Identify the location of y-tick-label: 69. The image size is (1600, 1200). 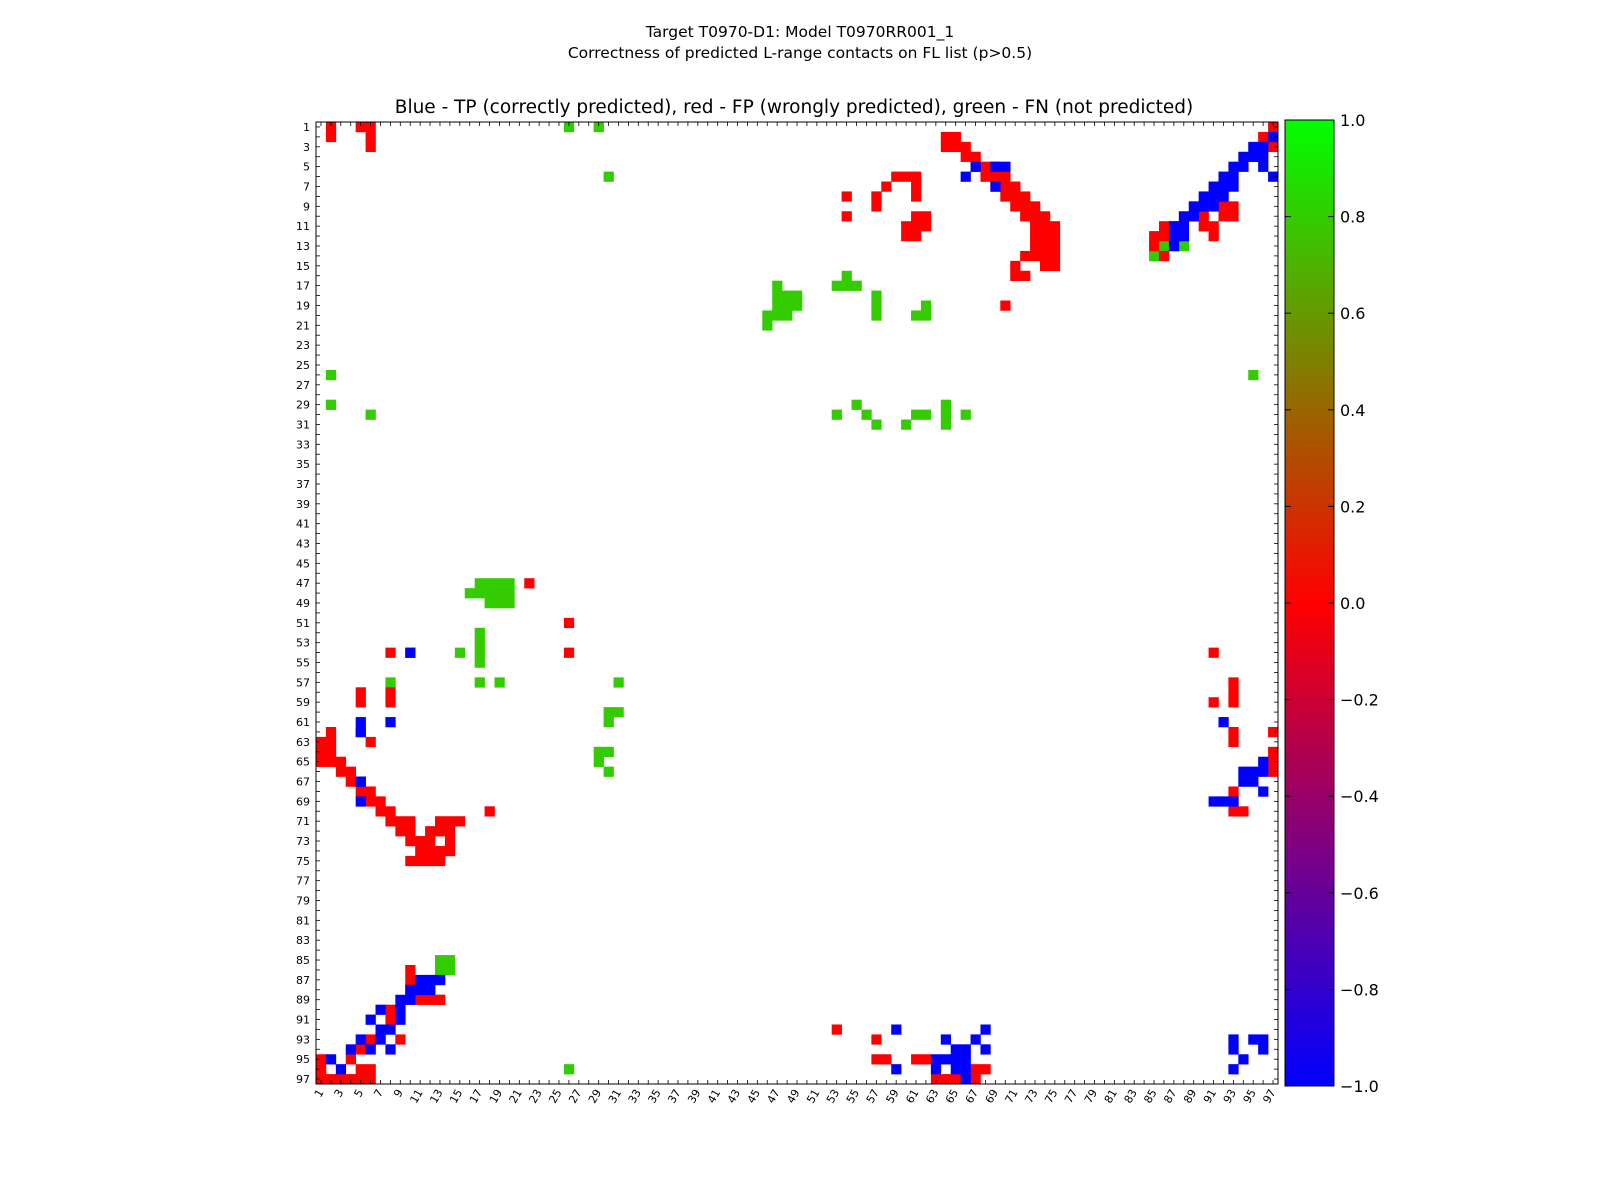
(303, 801).